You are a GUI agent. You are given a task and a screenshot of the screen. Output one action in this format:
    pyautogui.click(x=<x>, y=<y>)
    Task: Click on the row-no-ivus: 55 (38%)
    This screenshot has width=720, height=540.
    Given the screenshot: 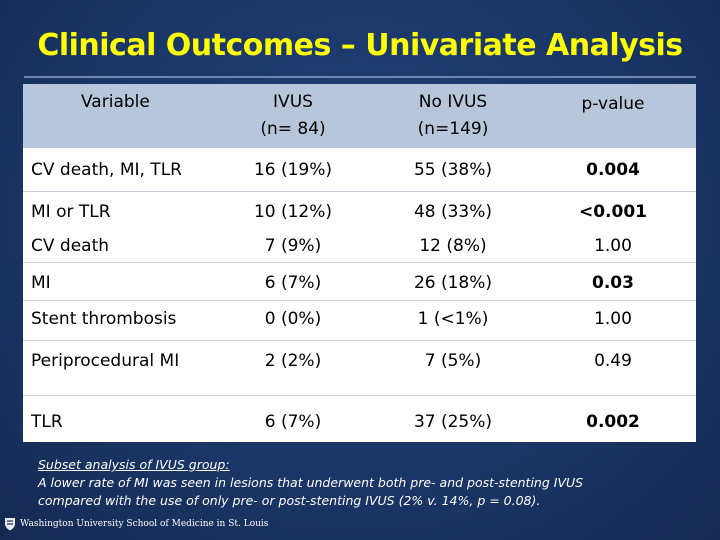 What is the action you would take?
    pyautogui.click(x=453, y=170)
    